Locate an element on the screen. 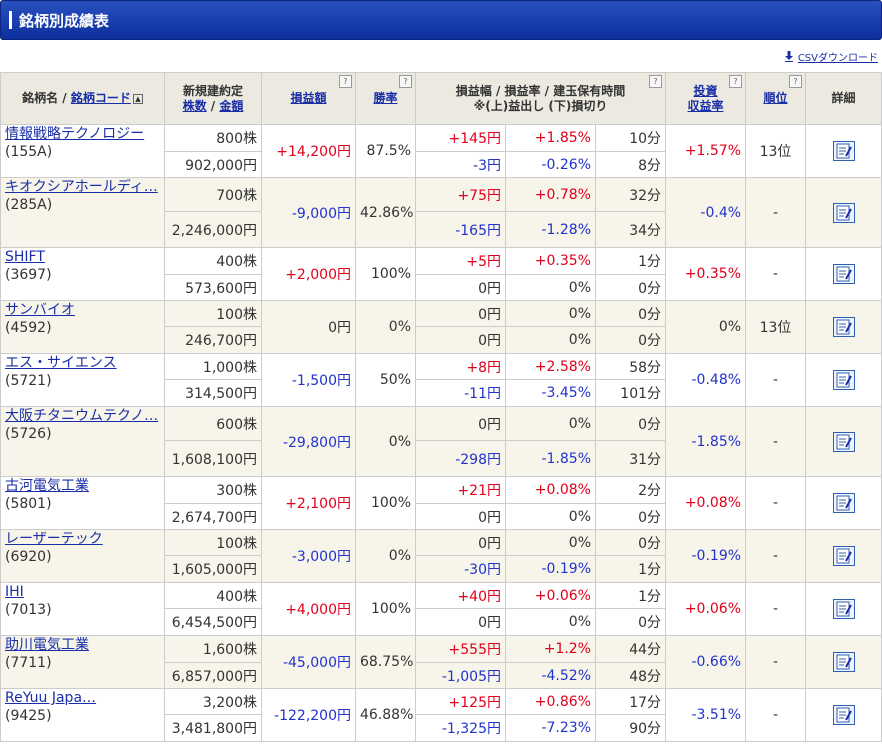 This screenshot has width=882, height=744. csv-download: CSVダウンロード is located at coordinates (831, 56).